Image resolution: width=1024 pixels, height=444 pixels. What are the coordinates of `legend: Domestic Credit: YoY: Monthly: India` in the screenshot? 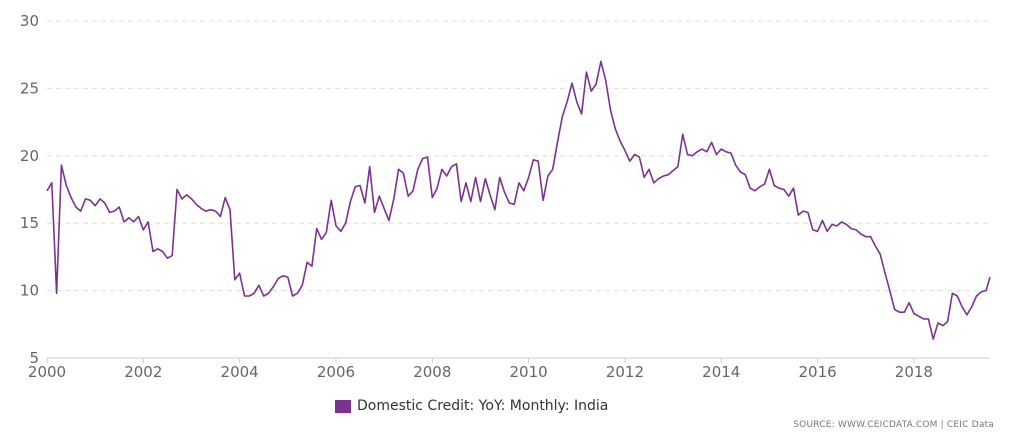 It's located at (471, 406).